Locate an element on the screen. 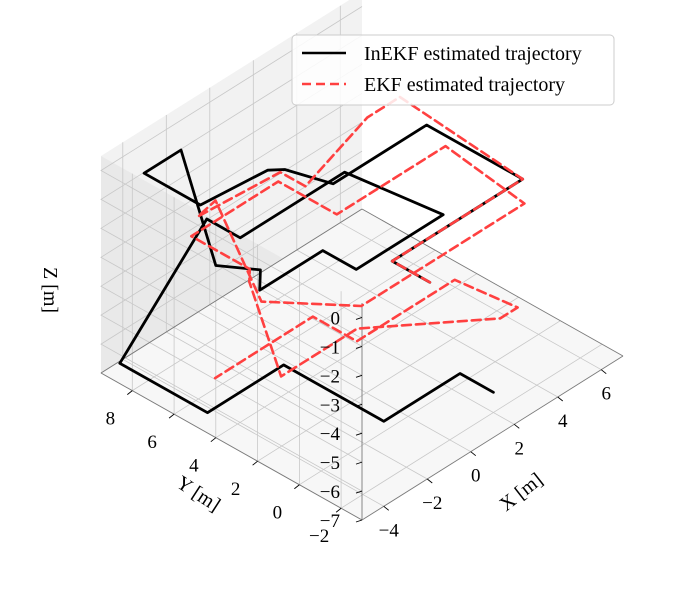 The image size is (700, 600). z-tick-label: 0 is located at coordinates (336, 318).